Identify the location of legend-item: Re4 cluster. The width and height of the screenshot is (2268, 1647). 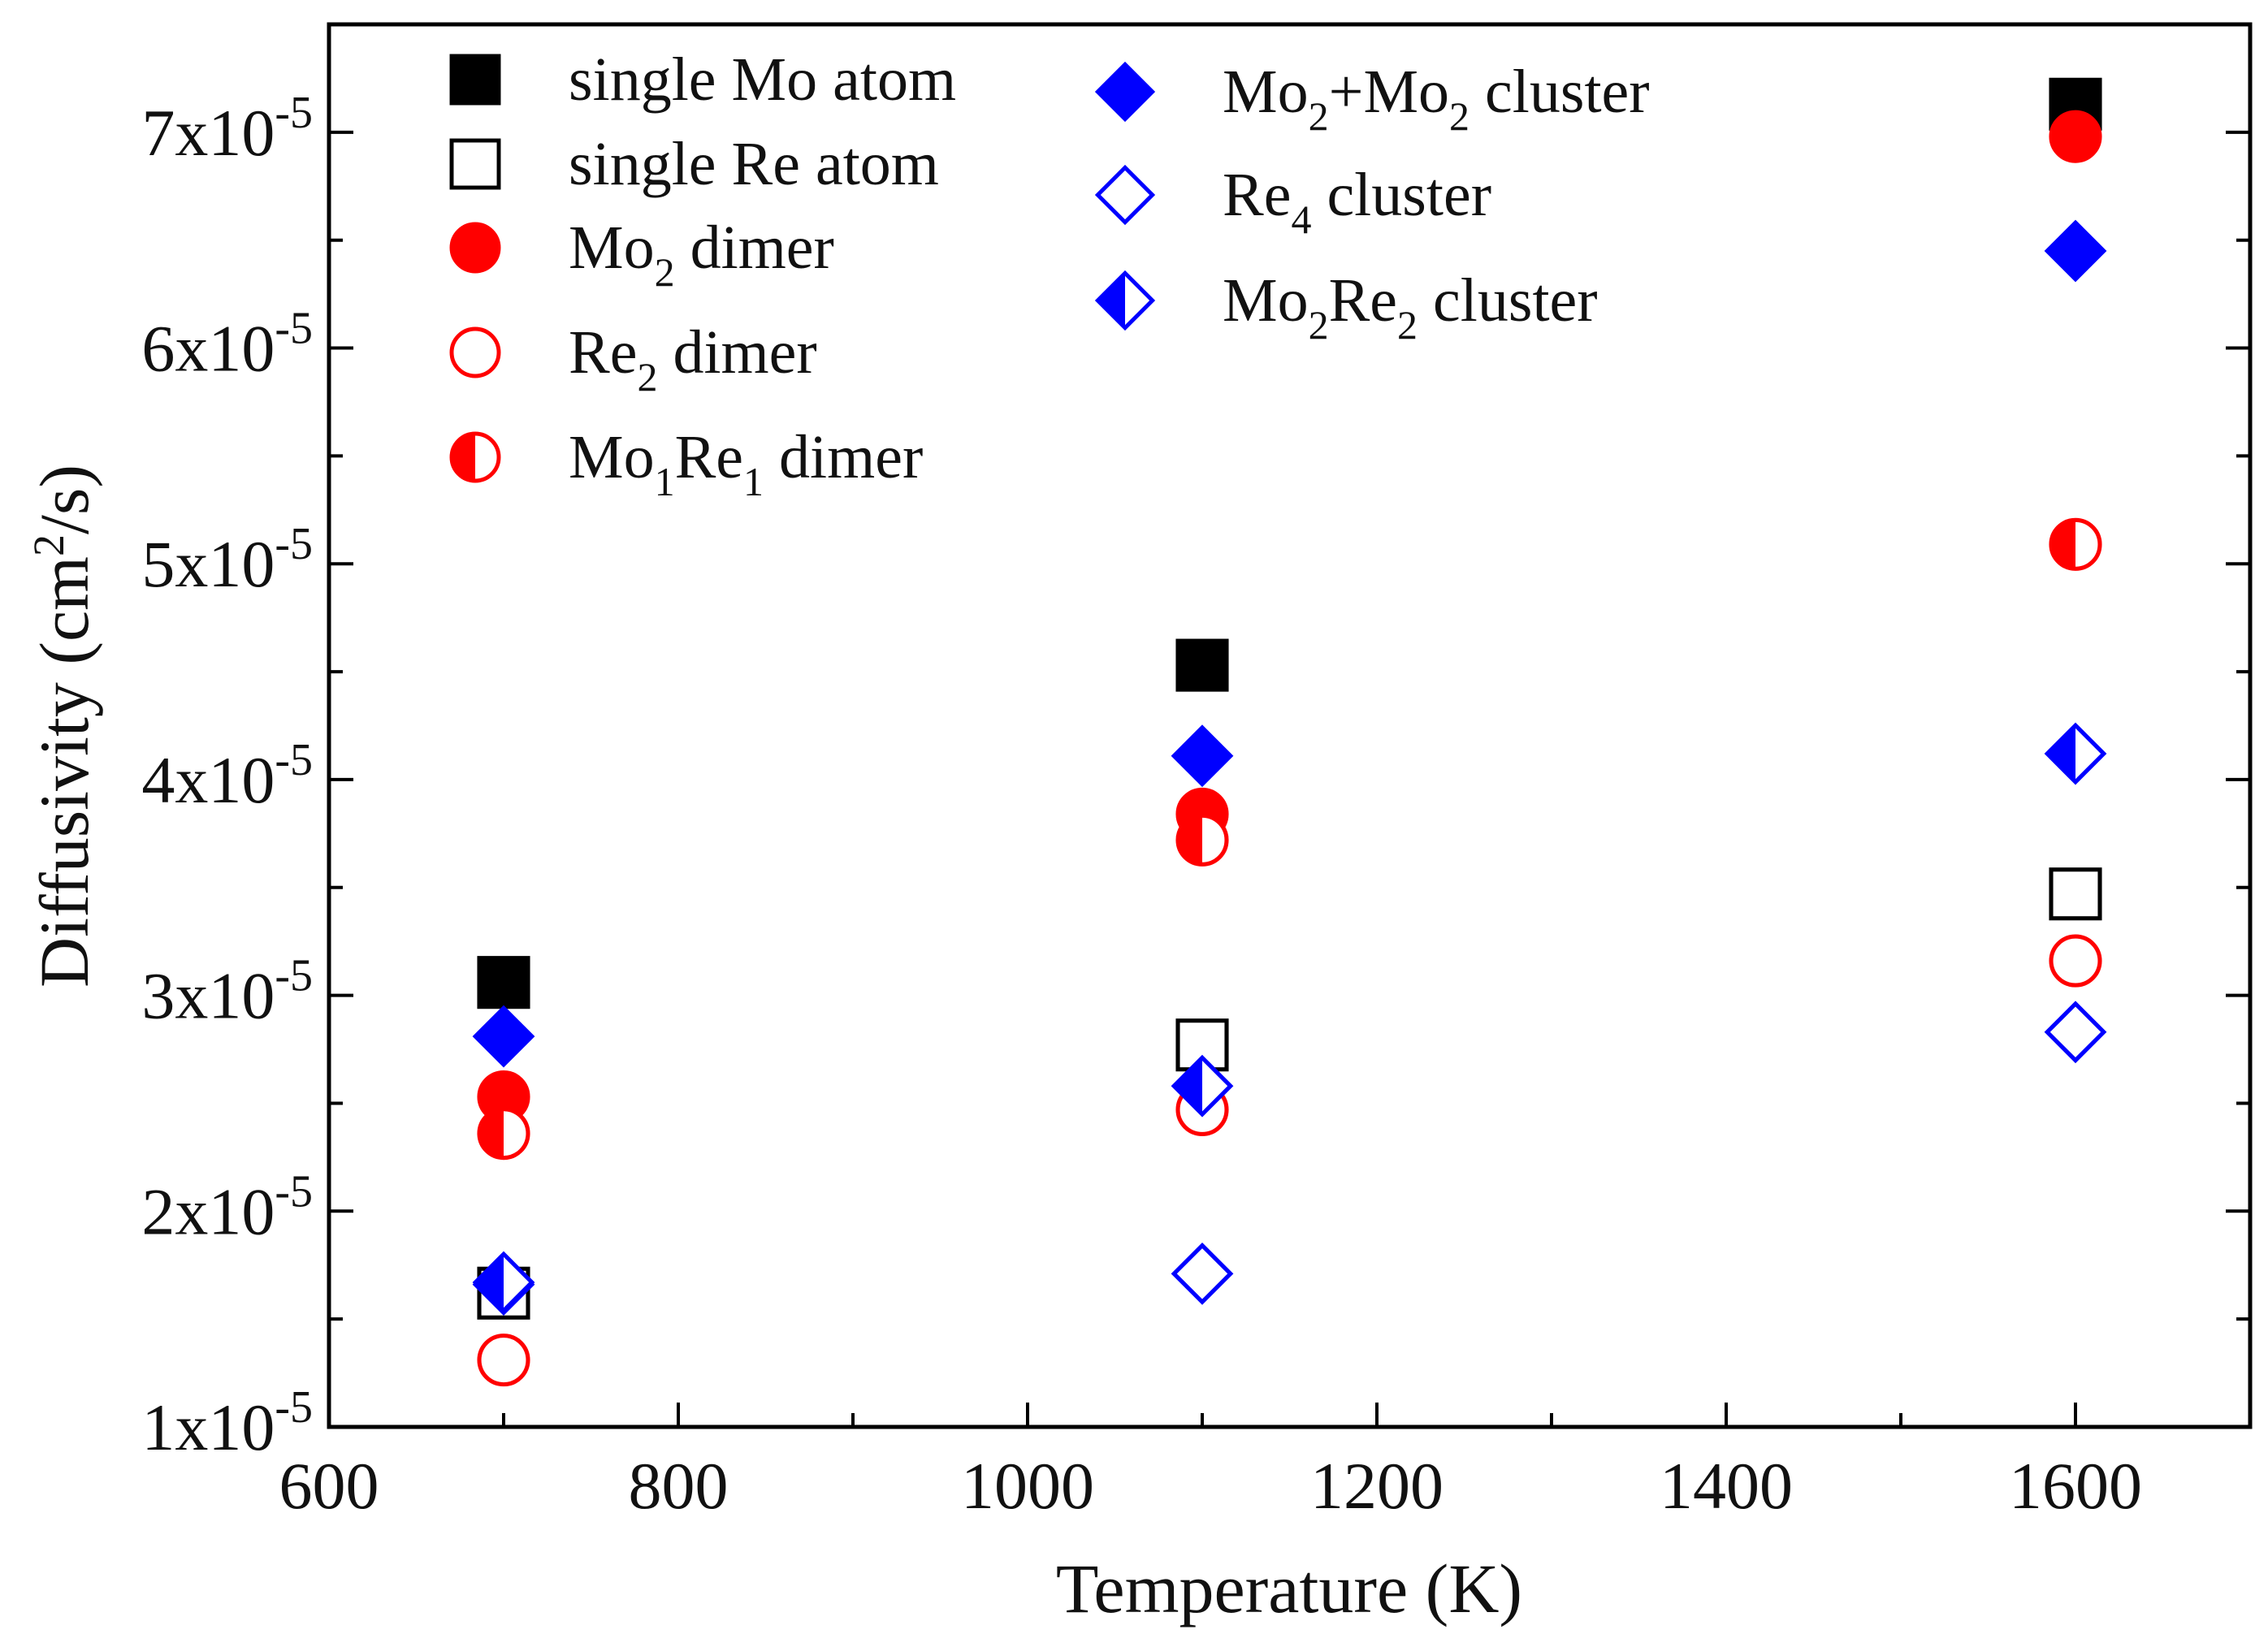
(1292, 201).